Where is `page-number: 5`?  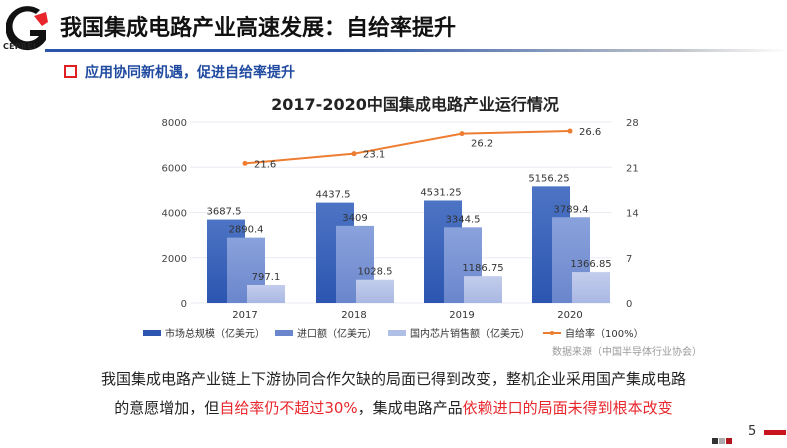
page-number: 5 is located at coordinates (752, 431).